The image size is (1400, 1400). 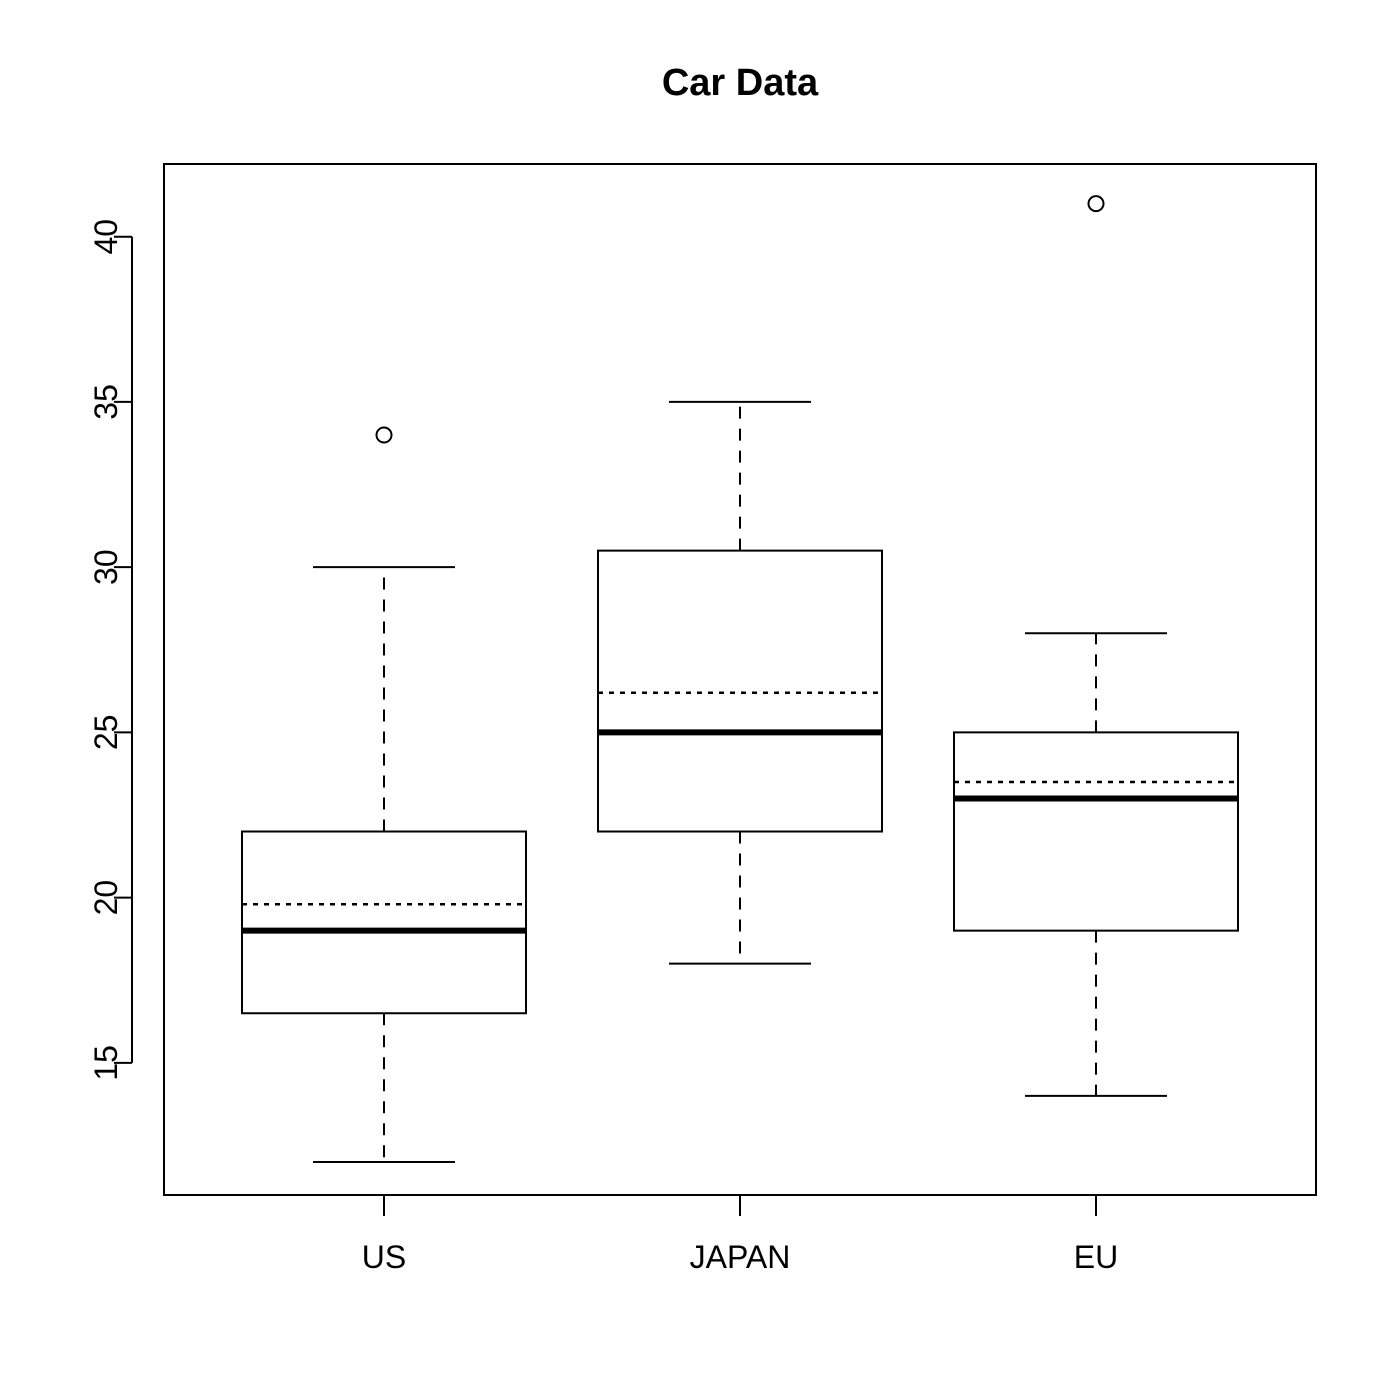 What do you see at coordinates (740, 1235) in the screenshot?
I see `x-axis: US JAPAN EU` at bounding box center [740, 1235].